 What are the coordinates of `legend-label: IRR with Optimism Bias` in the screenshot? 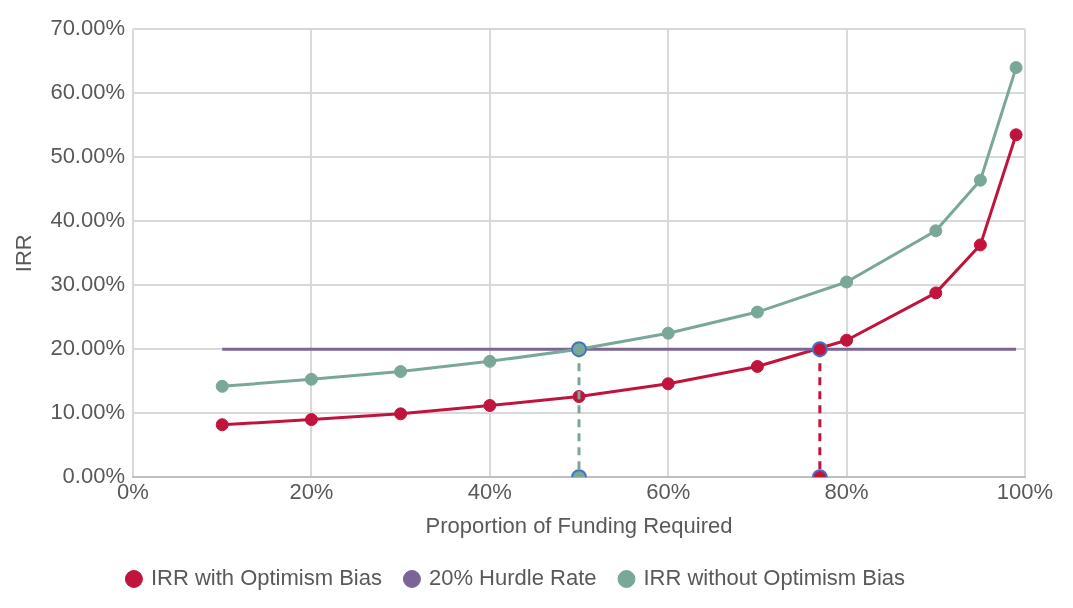 It's located at (266, 578).